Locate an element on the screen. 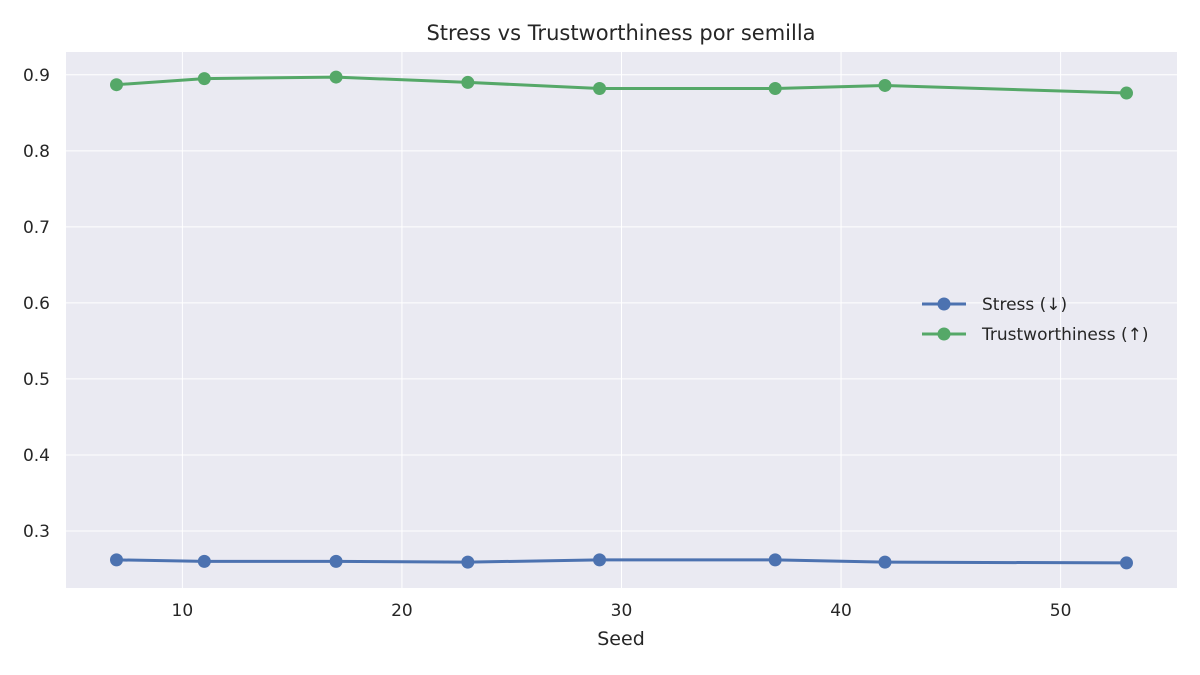 Image resolution: width=1200 pixels, height=675 pixels. y-tick-label: 0.8 is located at coordinates (36, 152).